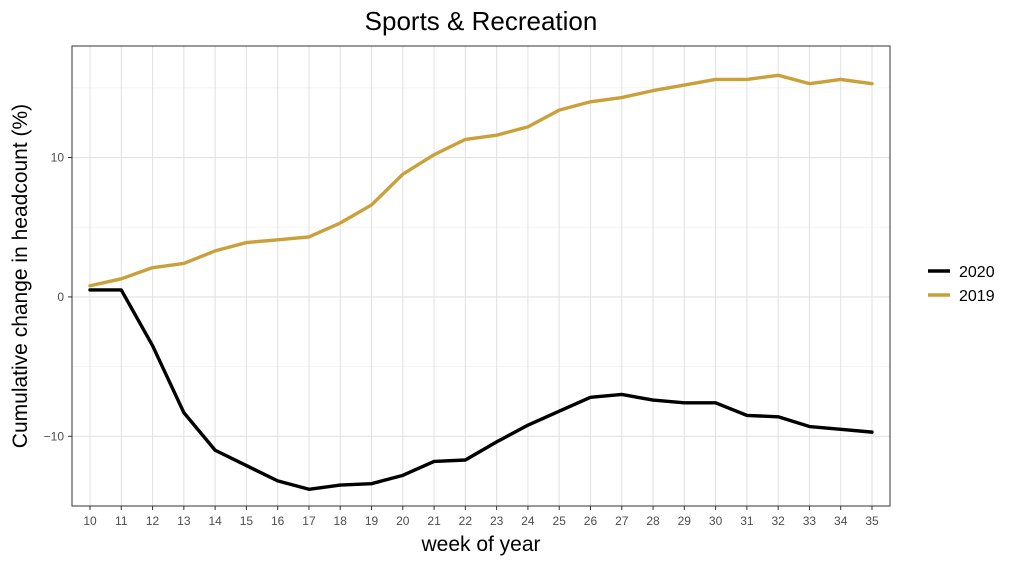 The image size is (1024, 566). Describe the element at coordinates (977, 296) in the screenshot. I see `legend-label-2019: 2019` at that location.